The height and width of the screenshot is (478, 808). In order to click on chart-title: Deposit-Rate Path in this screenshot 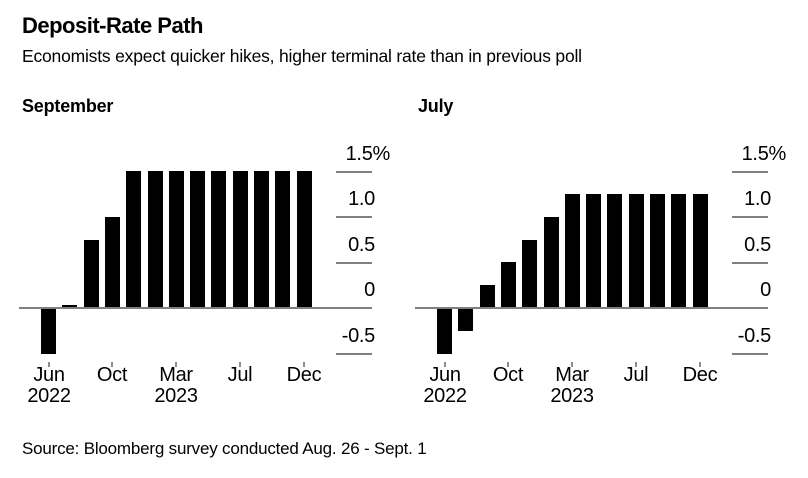, I will do `click(112, 25)`.